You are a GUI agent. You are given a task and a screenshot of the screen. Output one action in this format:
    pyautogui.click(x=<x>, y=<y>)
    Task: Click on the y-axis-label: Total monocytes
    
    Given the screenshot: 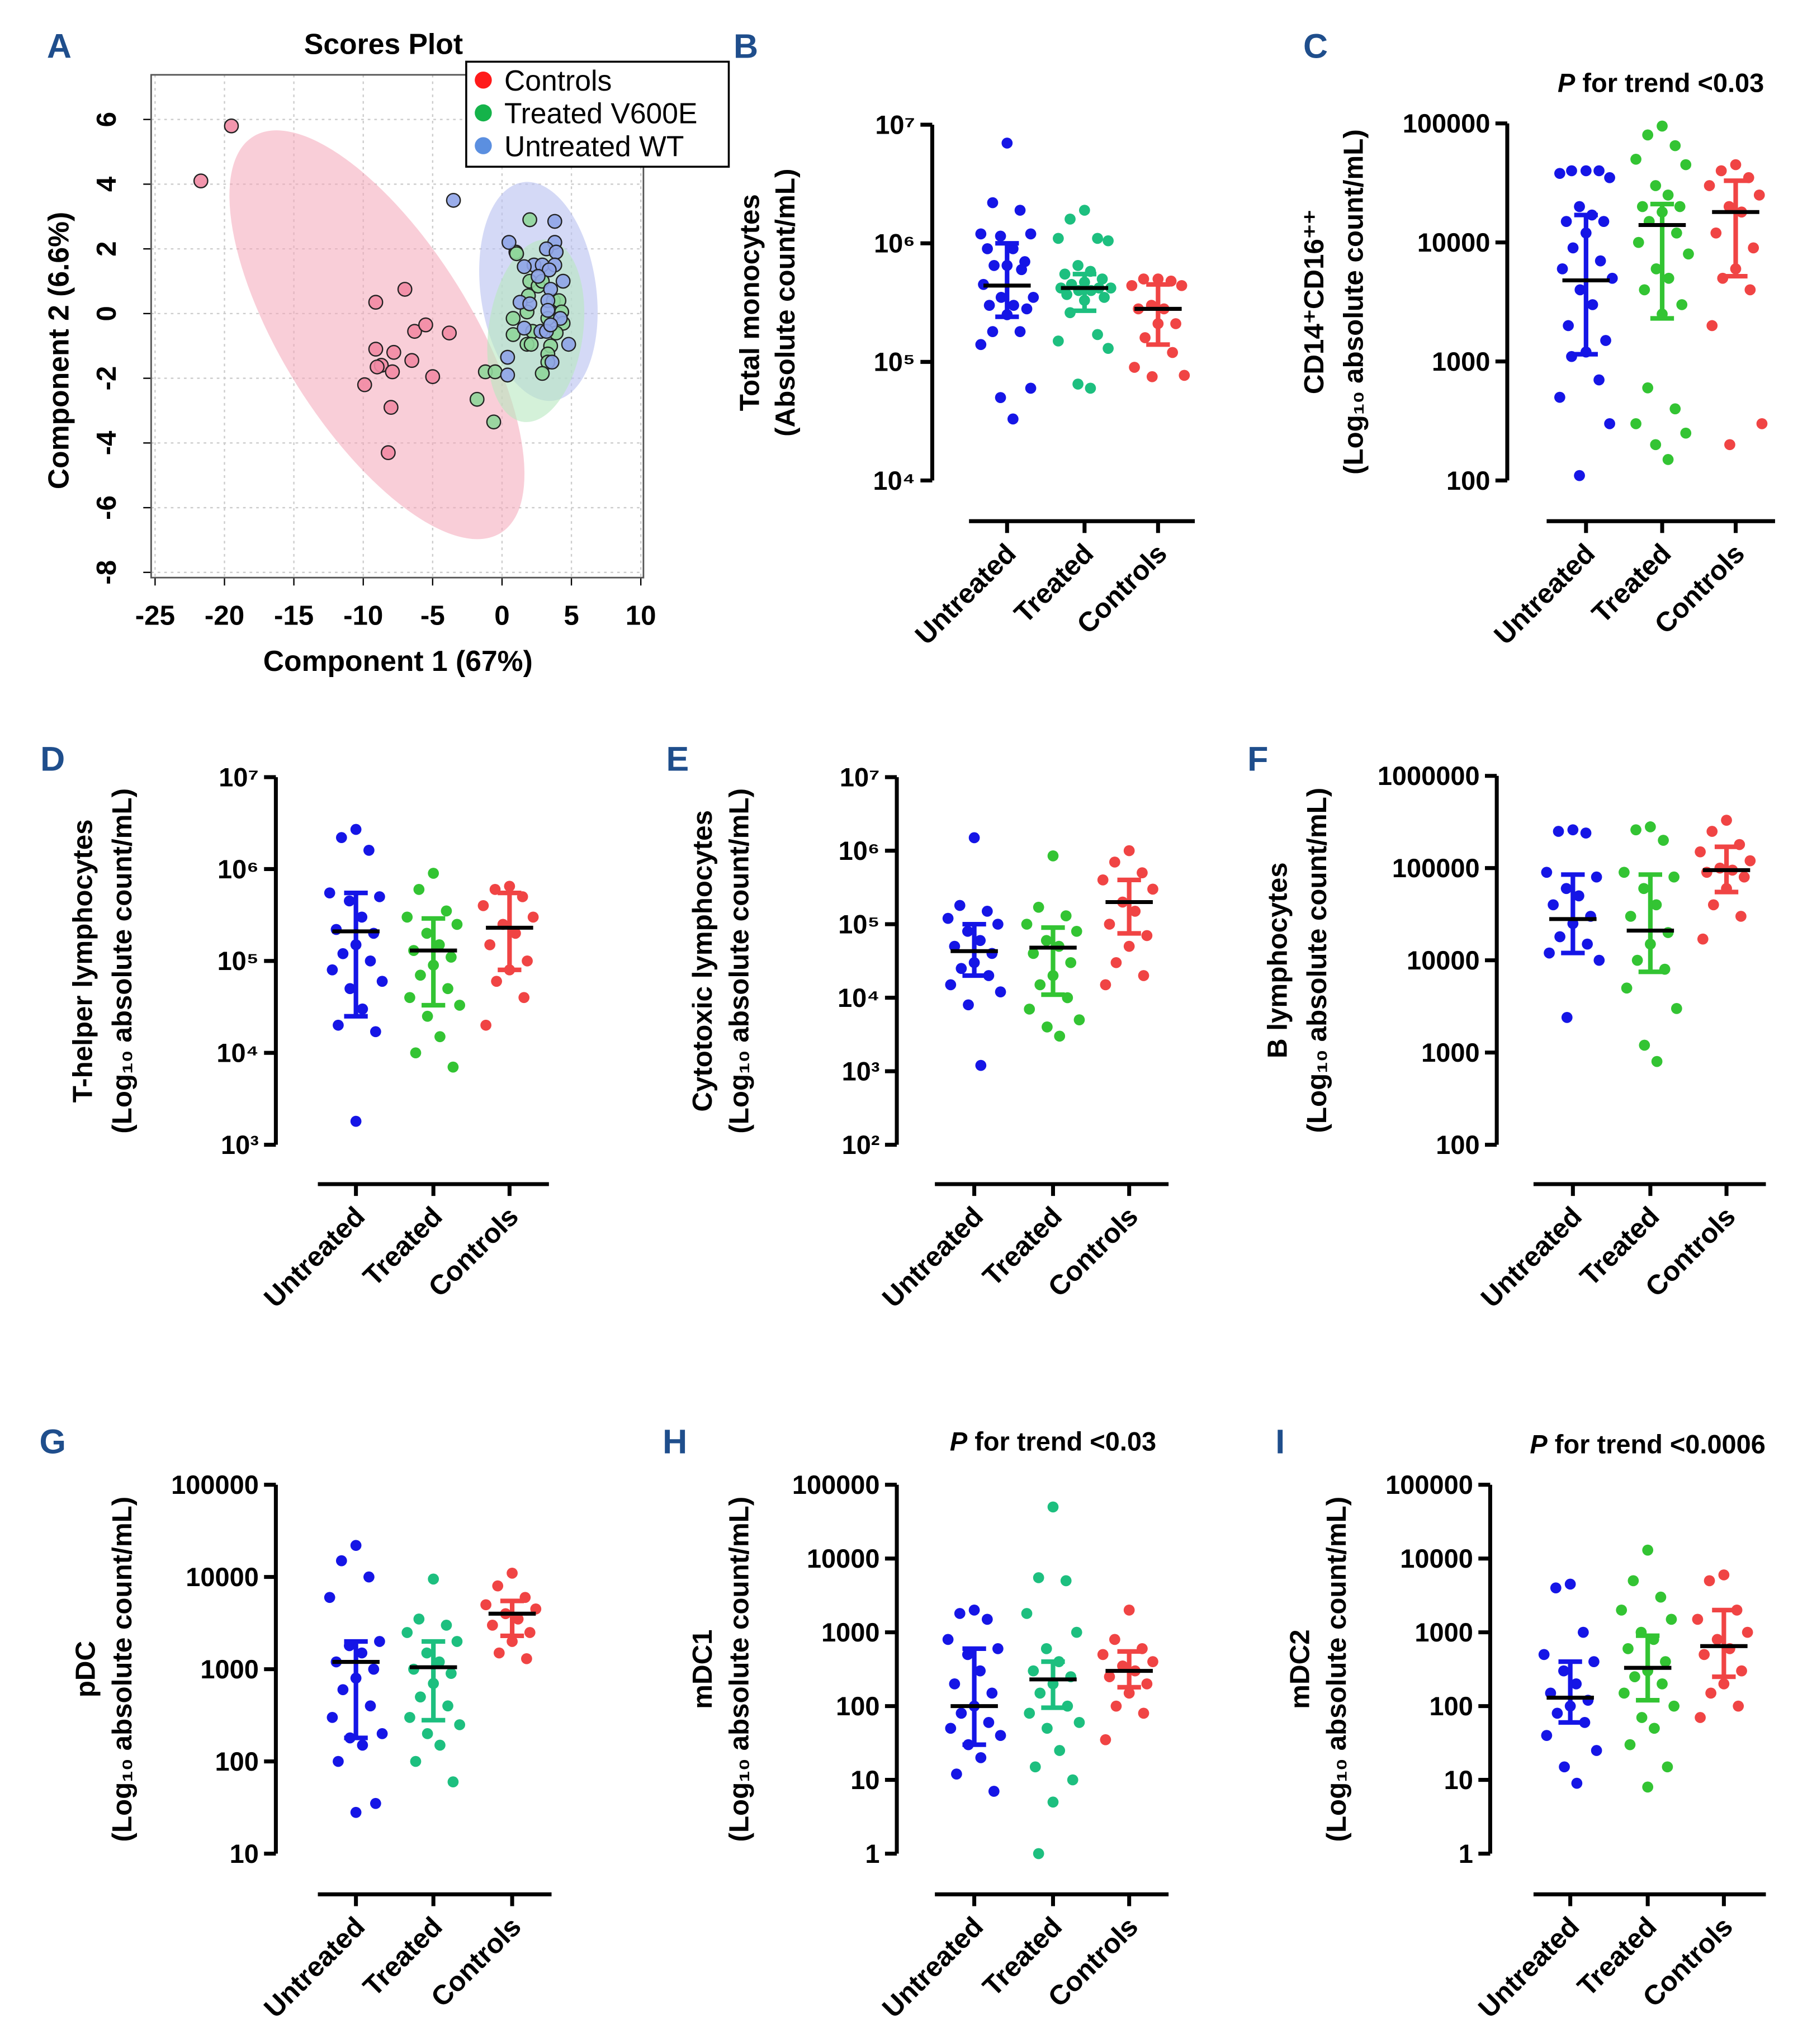 What is the action you would take?
    pyautogui.click(x=750, y=303)
    